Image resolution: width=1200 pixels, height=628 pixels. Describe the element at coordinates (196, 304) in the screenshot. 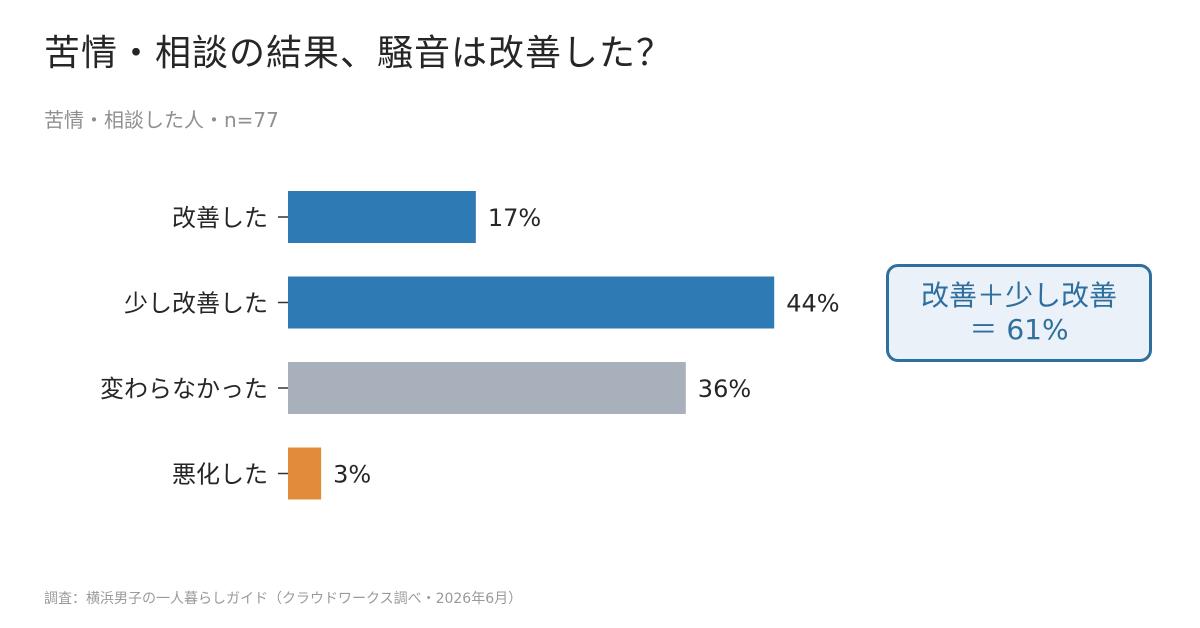

I see `category-label: 少し改善した` at that location.